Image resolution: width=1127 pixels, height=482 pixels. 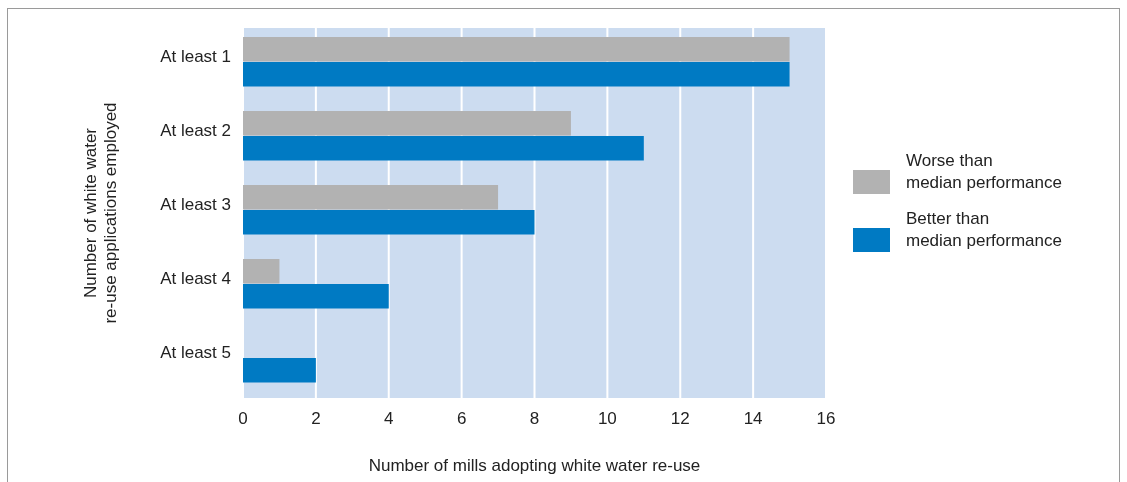 I want to click on y-tick-label: At least 1, so click(x=195, y=56).